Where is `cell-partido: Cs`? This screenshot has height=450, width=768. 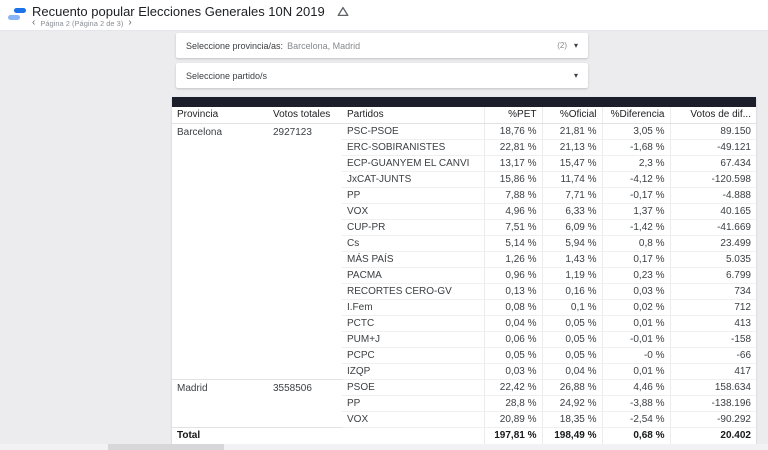
cell-partido: Cs is located at coordinates (413, 243).